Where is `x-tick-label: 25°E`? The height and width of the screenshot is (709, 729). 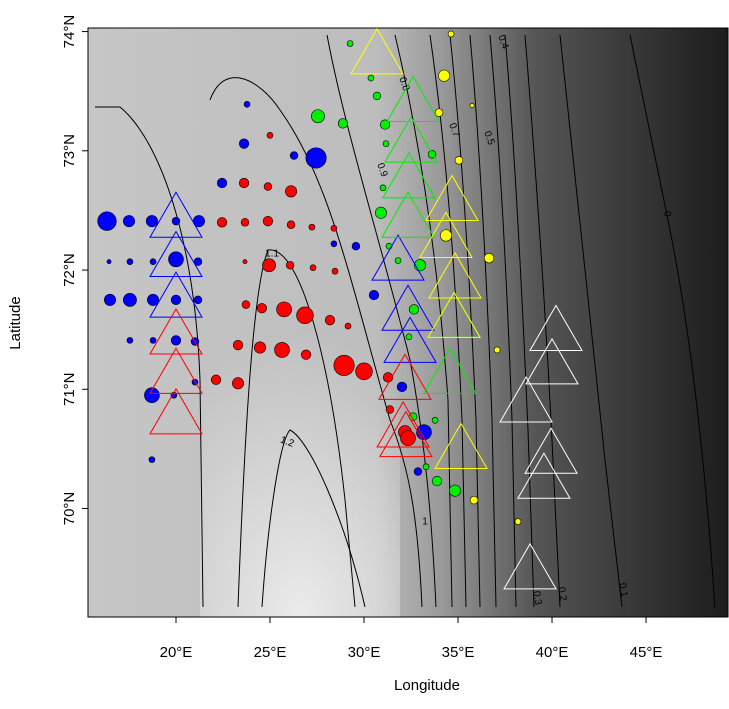 x-tick-label: 25°E is located at coordinates (270, 652).